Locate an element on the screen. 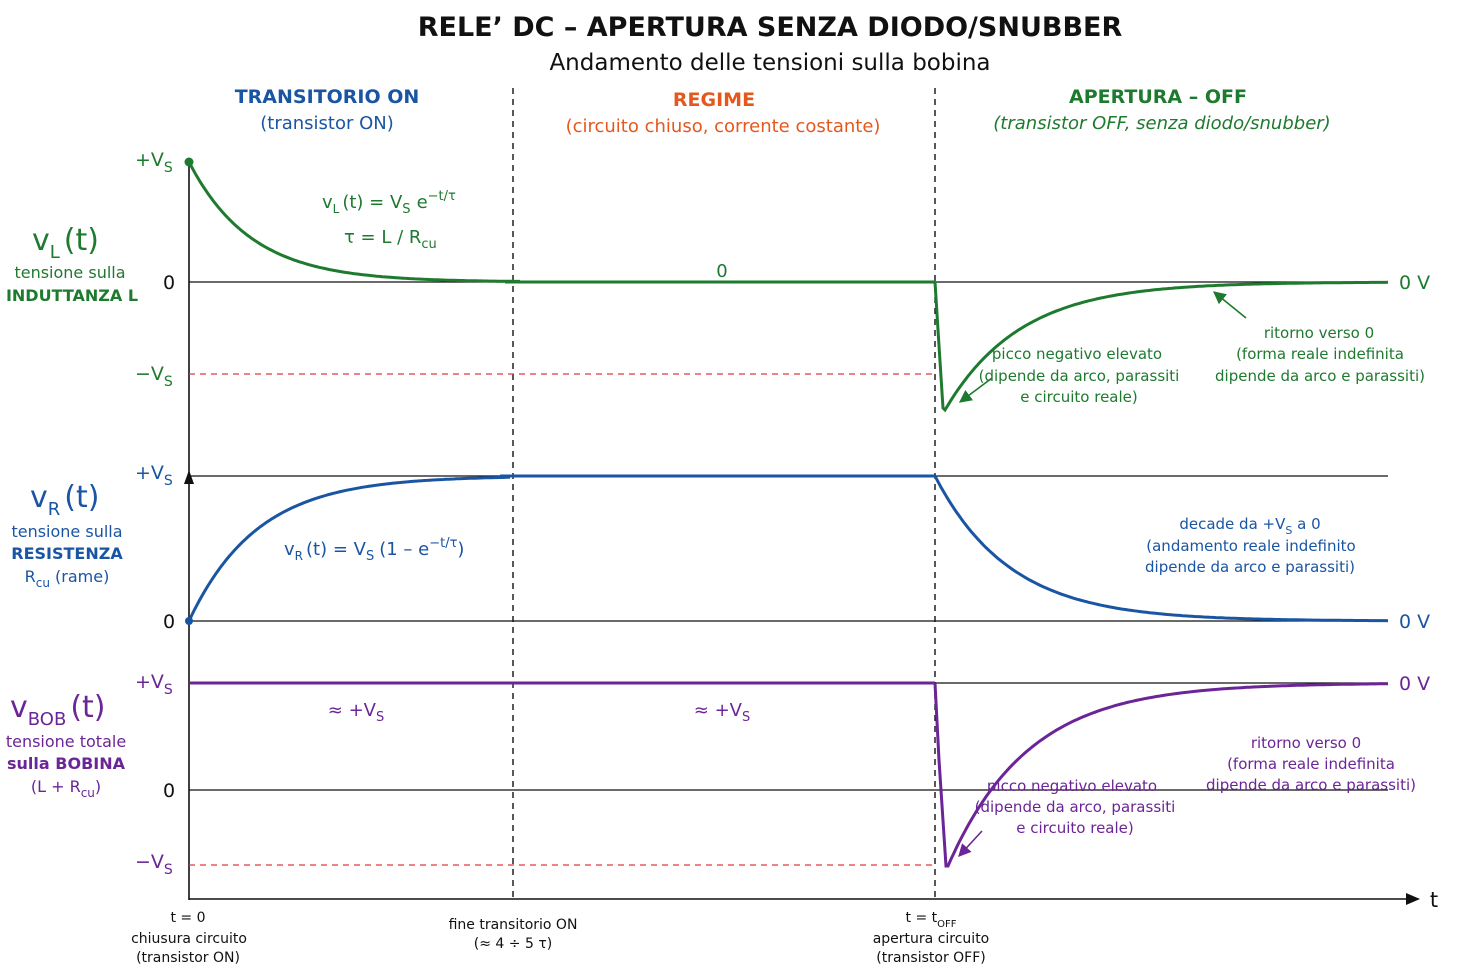 This screenshot has height=979, width=1476. vr-formula: vR (t) = VS (1 – e−t/τ) is located at coordinates (374, 550).